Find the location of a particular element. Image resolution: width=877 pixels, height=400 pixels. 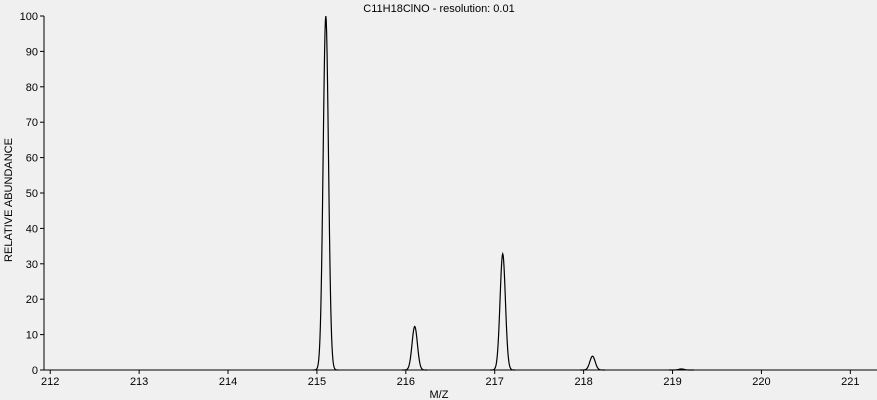

x-tick-label: 220 is located at coordinates (761, 382).